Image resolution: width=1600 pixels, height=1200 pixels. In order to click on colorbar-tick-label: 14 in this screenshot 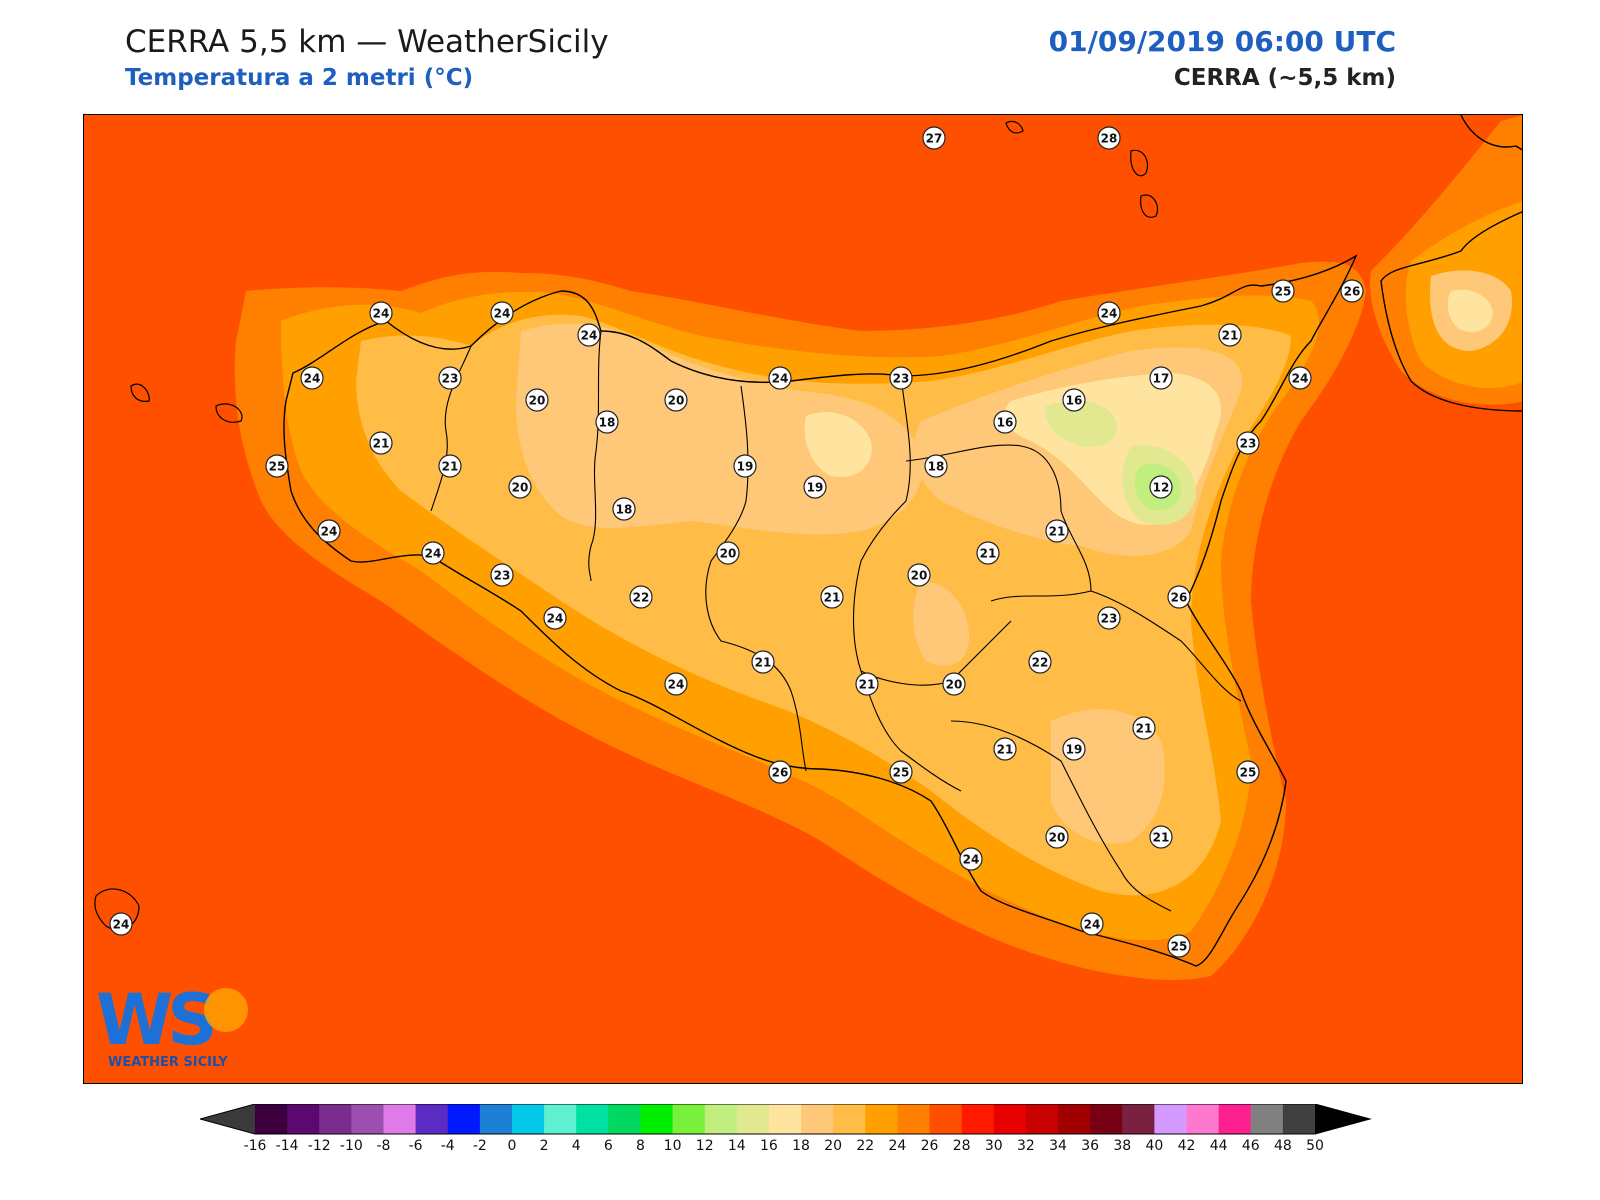, I will do `click(737, 1146)`.